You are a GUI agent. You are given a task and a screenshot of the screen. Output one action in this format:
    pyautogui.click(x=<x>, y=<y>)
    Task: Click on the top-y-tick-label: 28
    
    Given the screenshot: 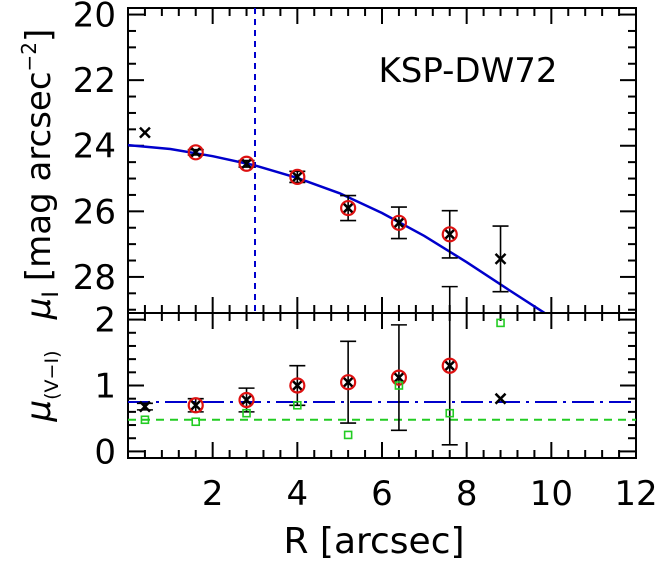 What is the action you would take?
    pyautogui.click(x=94, y=278)
    